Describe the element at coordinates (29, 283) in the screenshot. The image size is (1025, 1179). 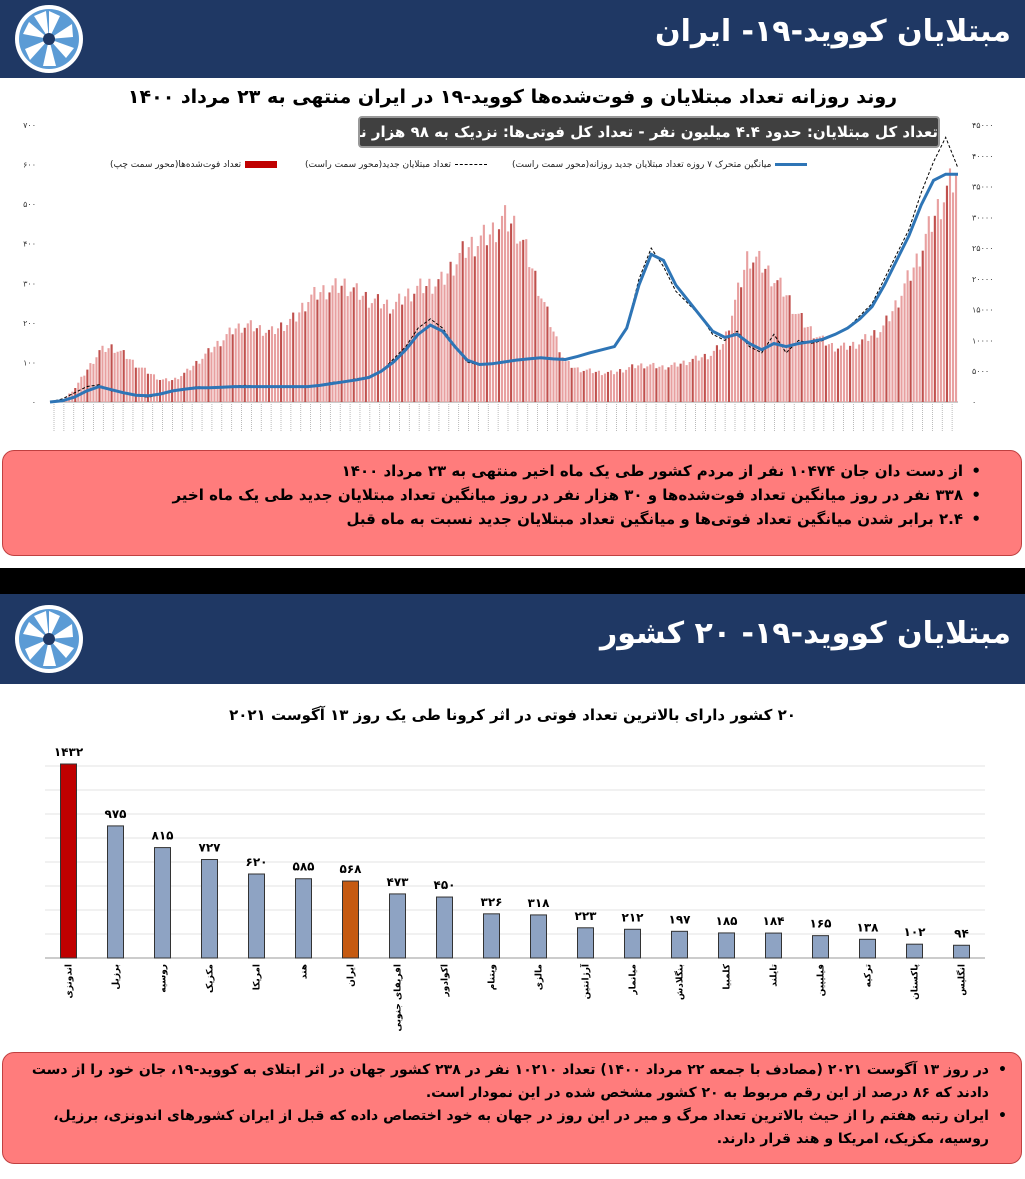
I see `y-left-tick-label: ۳۰۰` at that location.